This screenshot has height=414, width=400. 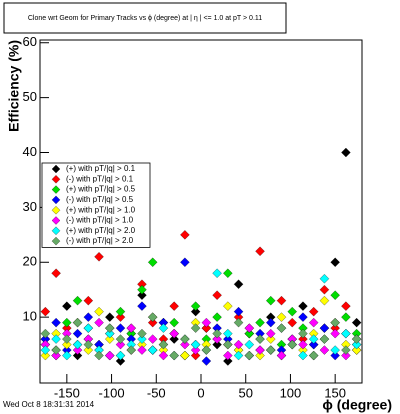 I want to click on legend-label: (-) with pT/|q| > 0.5, so click(x=100, y=199).